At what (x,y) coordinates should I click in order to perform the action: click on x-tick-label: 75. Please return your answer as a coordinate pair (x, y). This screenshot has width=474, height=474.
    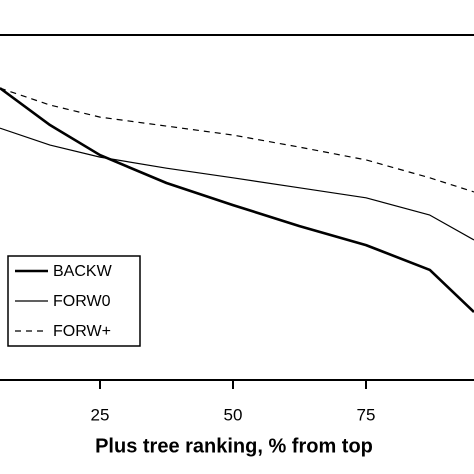
    Looking at the image, I should click on (366, 414).